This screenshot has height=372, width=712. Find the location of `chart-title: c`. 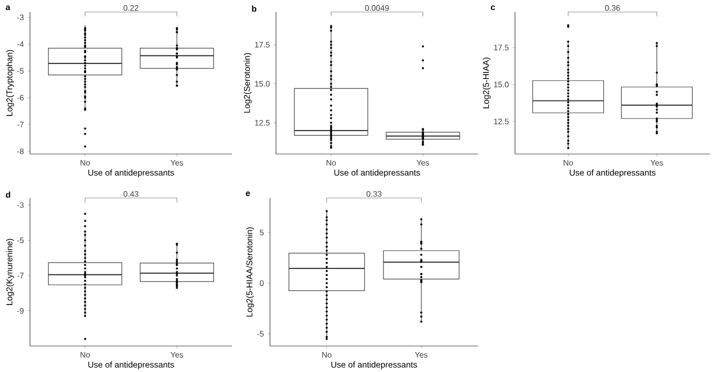

chart-title: c is located at coordinates (492, 8).